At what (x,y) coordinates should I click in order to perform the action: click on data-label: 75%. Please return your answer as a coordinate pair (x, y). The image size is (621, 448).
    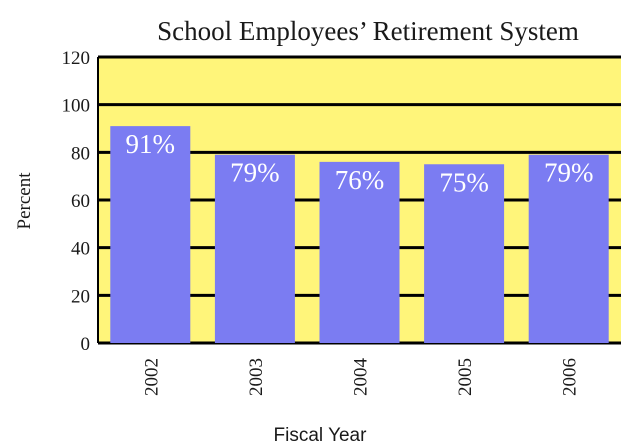
    Looking at the image, I should click on (464, 182).